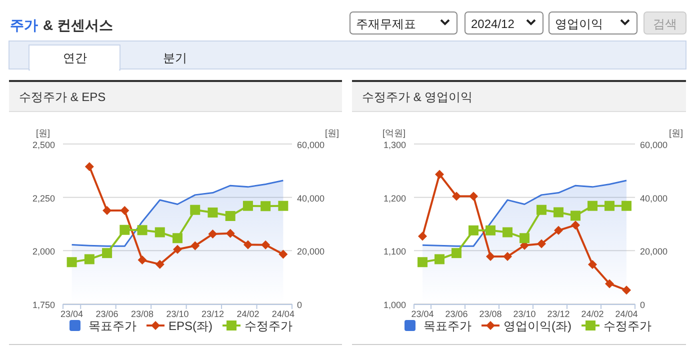 The width and height of the screenshot is (695, 349). Describe the element at coordinates (394, 198) in the screenshot. I see `y-tick-label: 1,200` at that location.